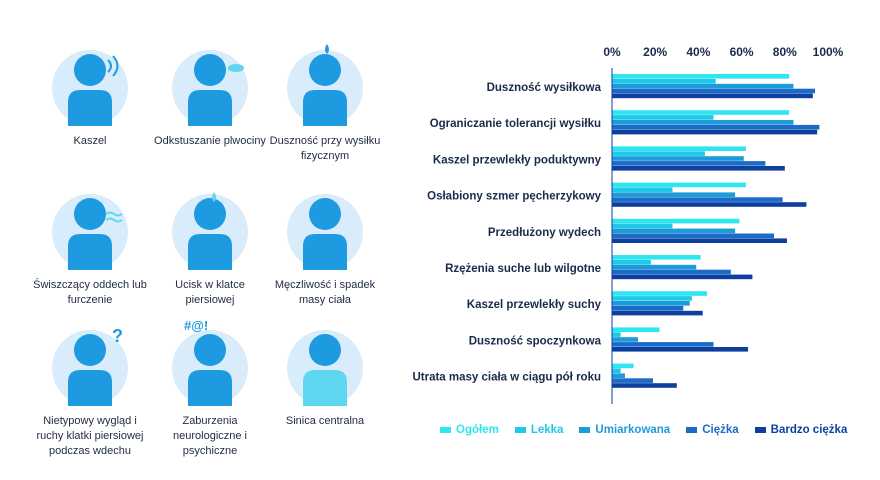  Describe the element at coordinates (210, 292) in the screenshot. I see `symptom-label: Ucisk w klatce piersiowej` at that location.